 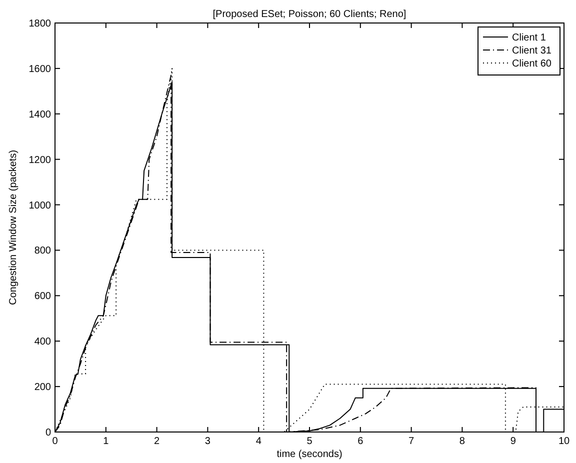 What do you see at coordinates (13, 228) in the screenshot?
I see `y-axis-title: Congestion Window Size (packets)` at bounding box center [13, 228].